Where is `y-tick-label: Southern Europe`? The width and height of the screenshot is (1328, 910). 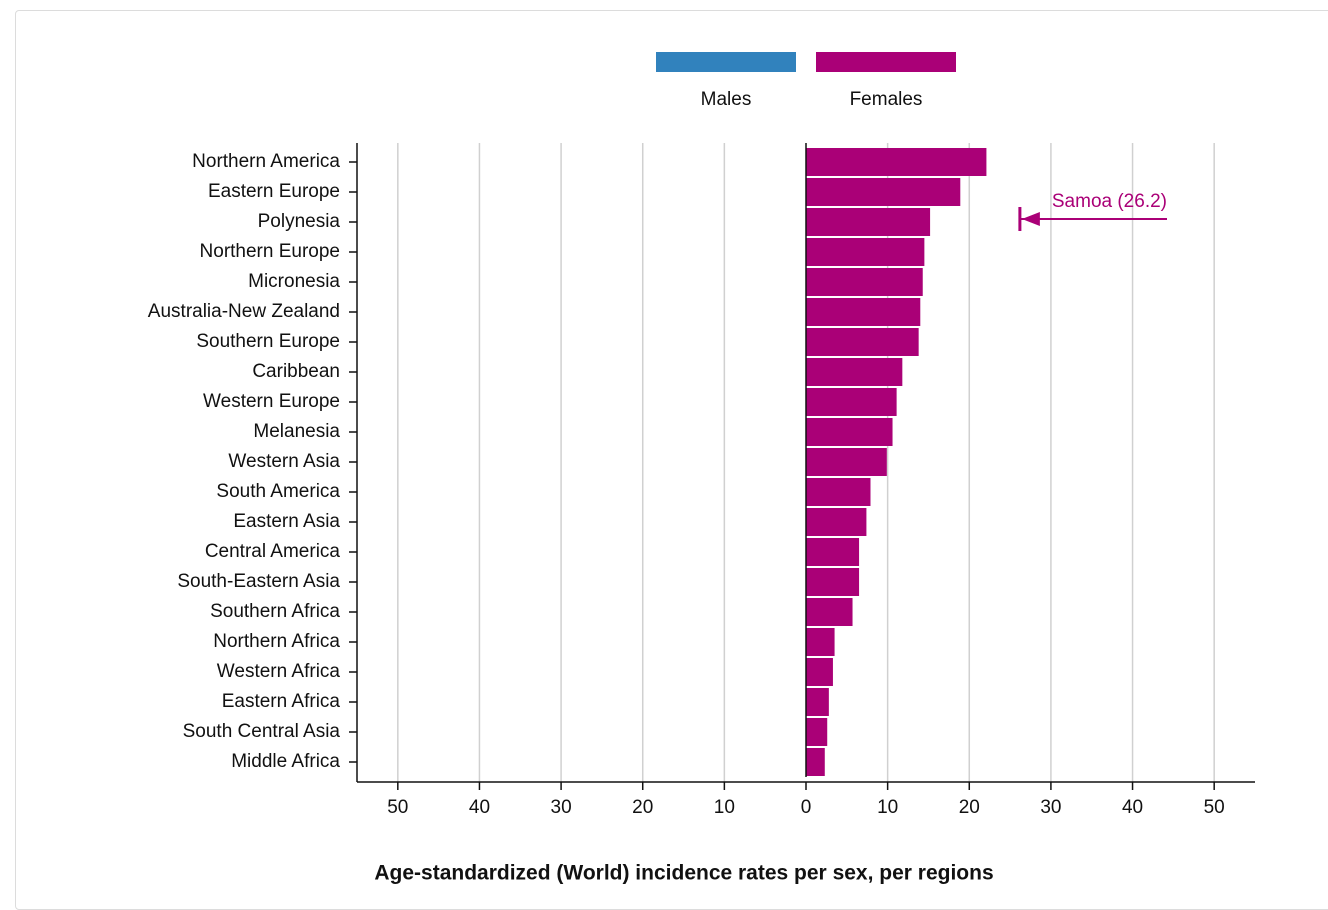 y-tick-label: Southern Europe is located at coordinates (268, 341).